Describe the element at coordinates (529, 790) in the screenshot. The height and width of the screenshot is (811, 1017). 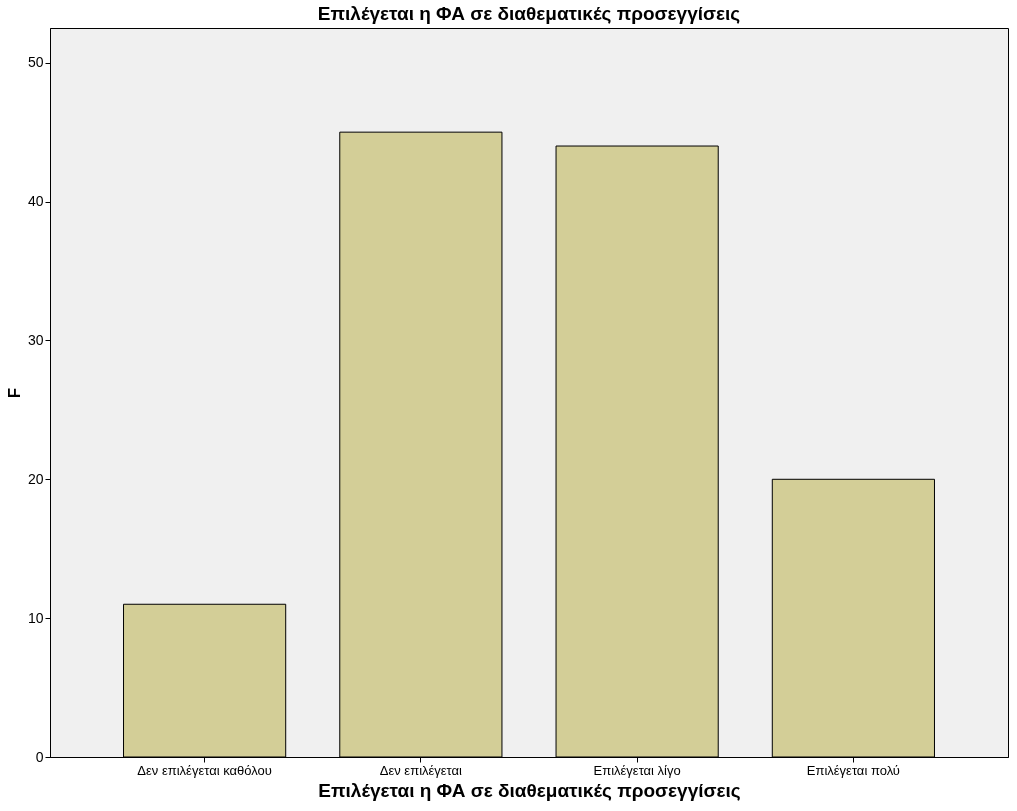
I see `x-axis-title: Επιλέγεται η ΦΑ σε διαθεματικές προσεγγίσεις` at that location.